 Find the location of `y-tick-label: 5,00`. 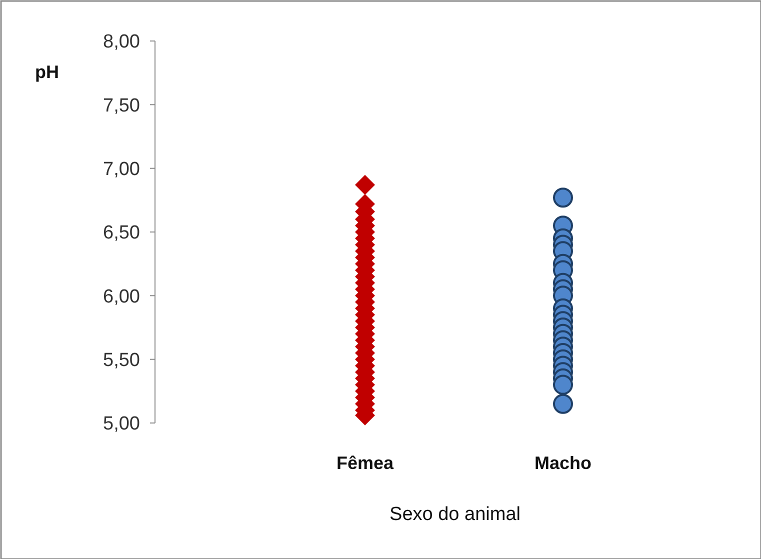

y-tick-label: 5,00 is located at coordinates (121, 424).